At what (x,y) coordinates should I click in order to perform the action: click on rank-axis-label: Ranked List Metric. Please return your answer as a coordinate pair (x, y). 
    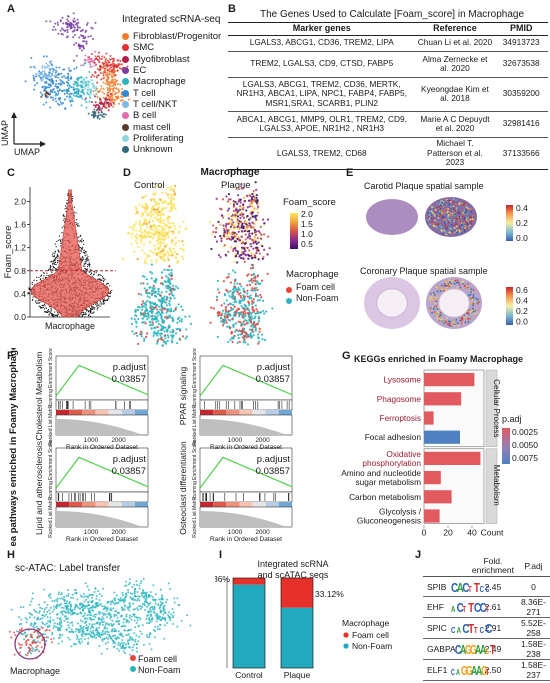
    Looking at the image, I should click on (195, 517).